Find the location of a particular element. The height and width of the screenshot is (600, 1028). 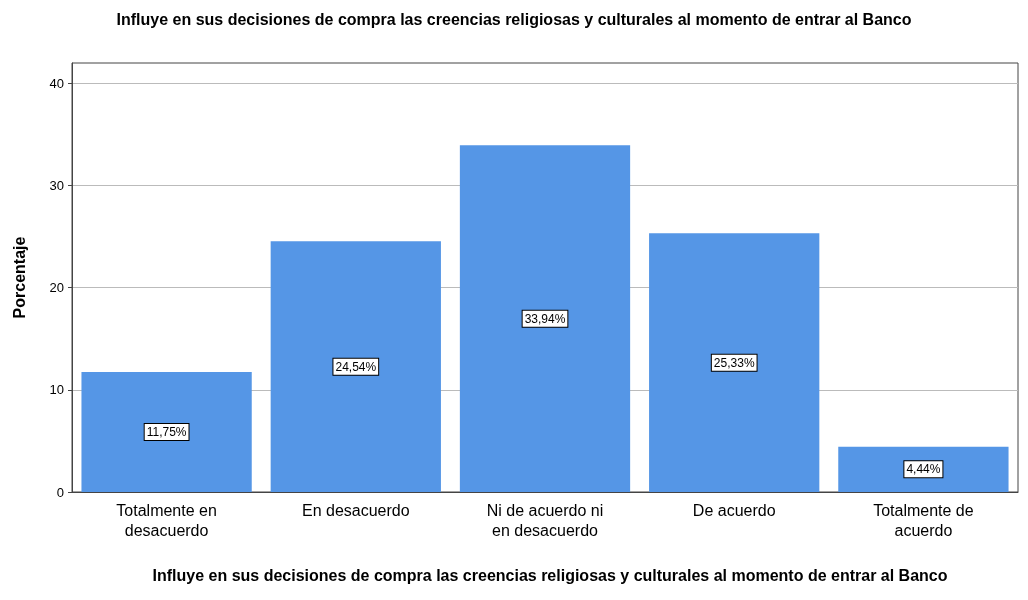

data-label: 11,75% is located at coordinates (166, 431).